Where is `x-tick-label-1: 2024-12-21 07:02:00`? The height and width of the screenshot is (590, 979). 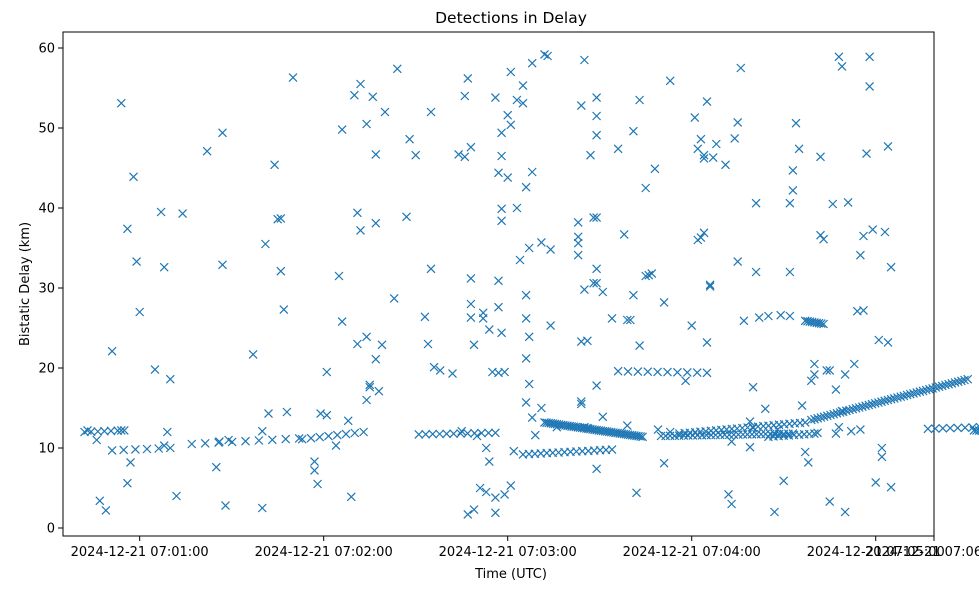 x-tick-label-1: 2024-12-21 07:02:00 is located at coordinates (324, 552).